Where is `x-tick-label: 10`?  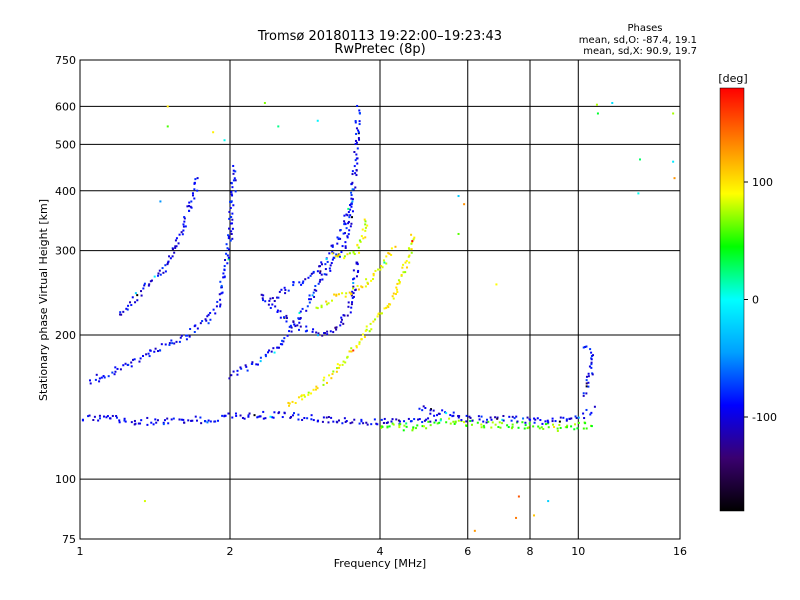
x-tick-label: 10 is located at coordinates (578, 551).